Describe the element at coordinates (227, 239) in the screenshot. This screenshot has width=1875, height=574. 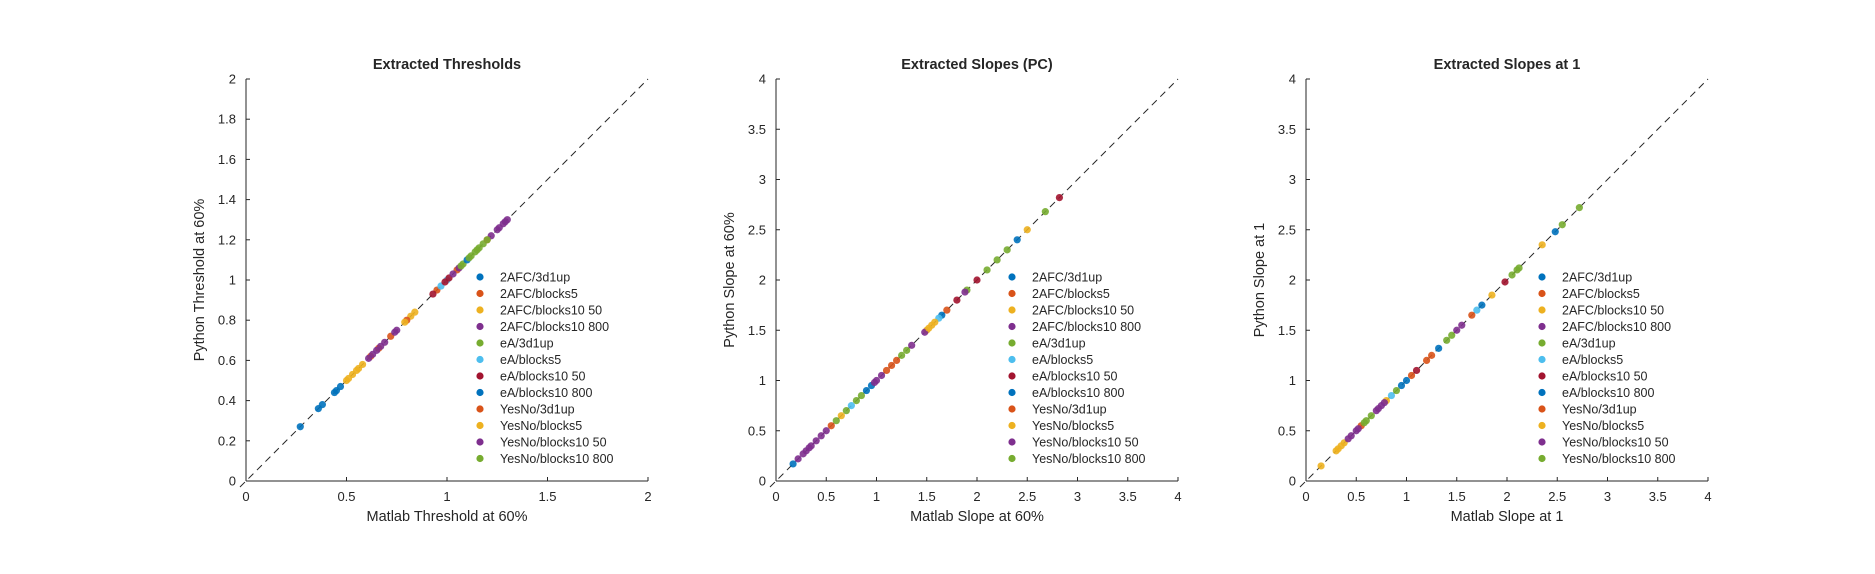
I see `y-tick-label: 1.2` at that location.